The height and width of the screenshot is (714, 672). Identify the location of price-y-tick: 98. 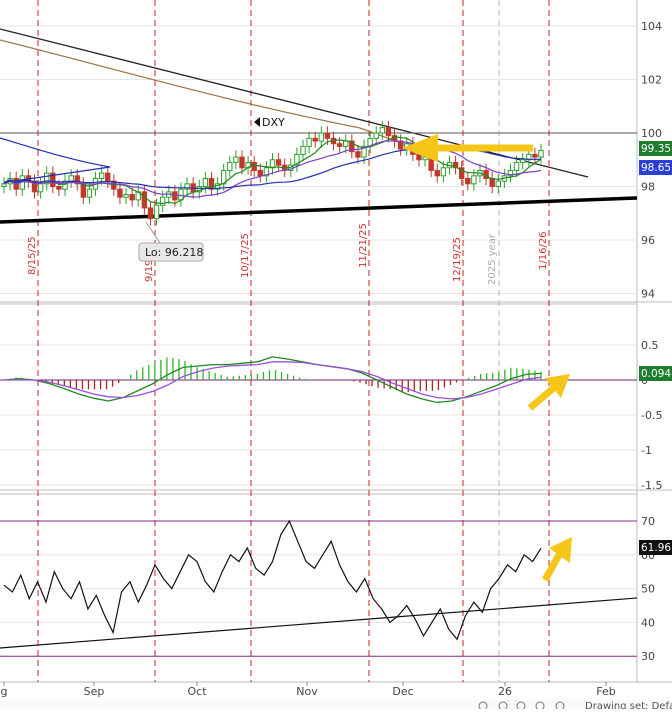
(648, 187).